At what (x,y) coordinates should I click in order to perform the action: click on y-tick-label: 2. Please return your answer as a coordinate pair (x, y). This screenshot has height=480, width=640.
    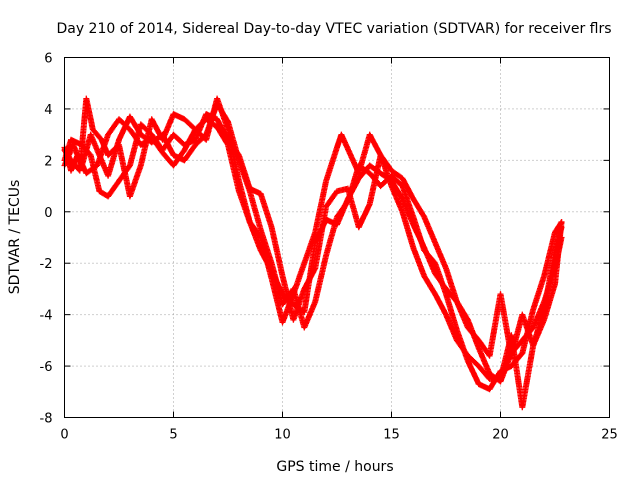
    Looking at the image, I should click on (48, 161).